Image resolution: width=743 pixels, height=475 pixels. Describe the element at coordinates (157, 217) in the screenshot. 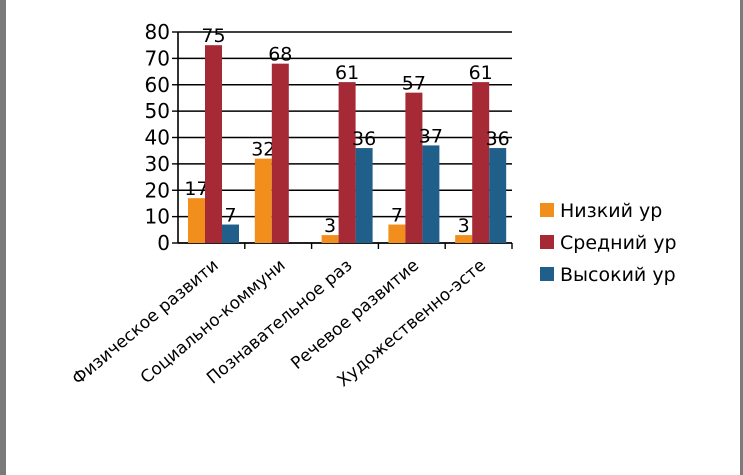

I see `y-tick-label: 10` at that location.